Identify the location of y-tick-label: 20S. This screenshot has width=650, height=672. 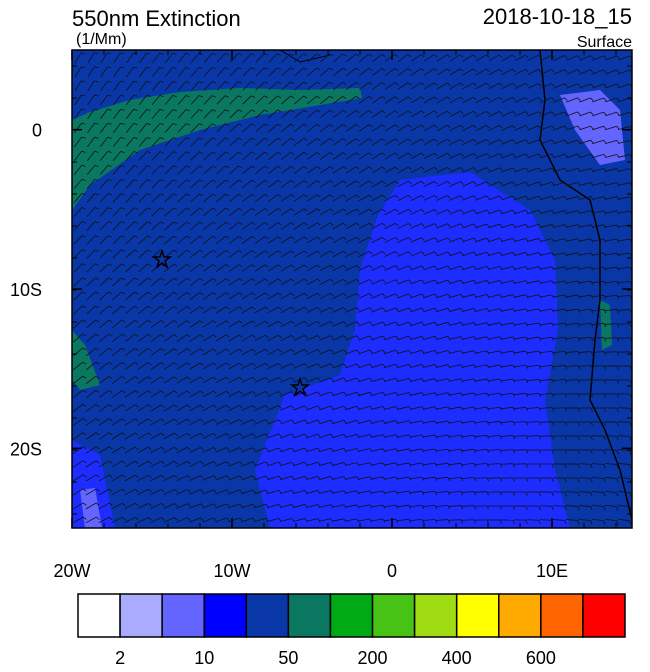
(26, 449).